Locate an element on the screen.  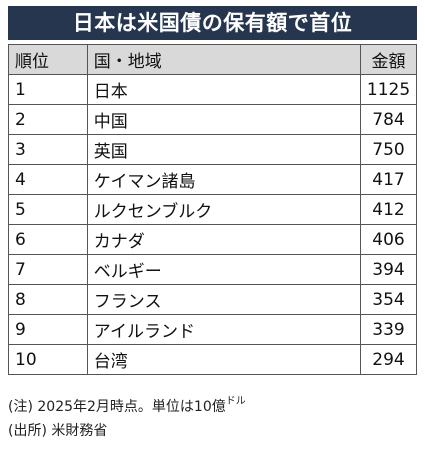
source-line: (出所) 米財務省 is located at coordinates (58, 431).